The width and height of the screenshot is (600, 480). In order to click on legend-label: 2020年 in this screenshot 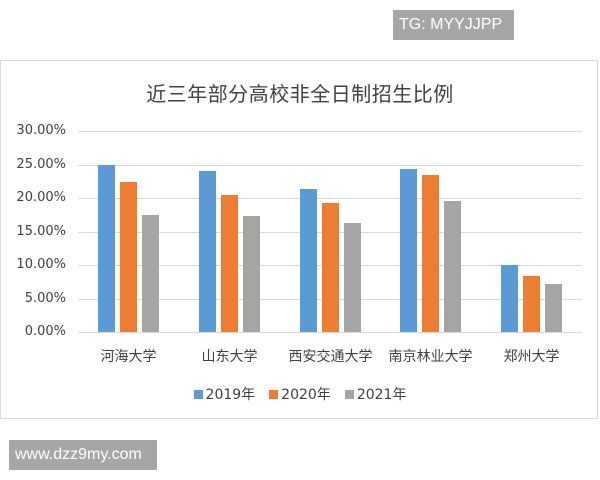, I will do `click(306, 395)`.